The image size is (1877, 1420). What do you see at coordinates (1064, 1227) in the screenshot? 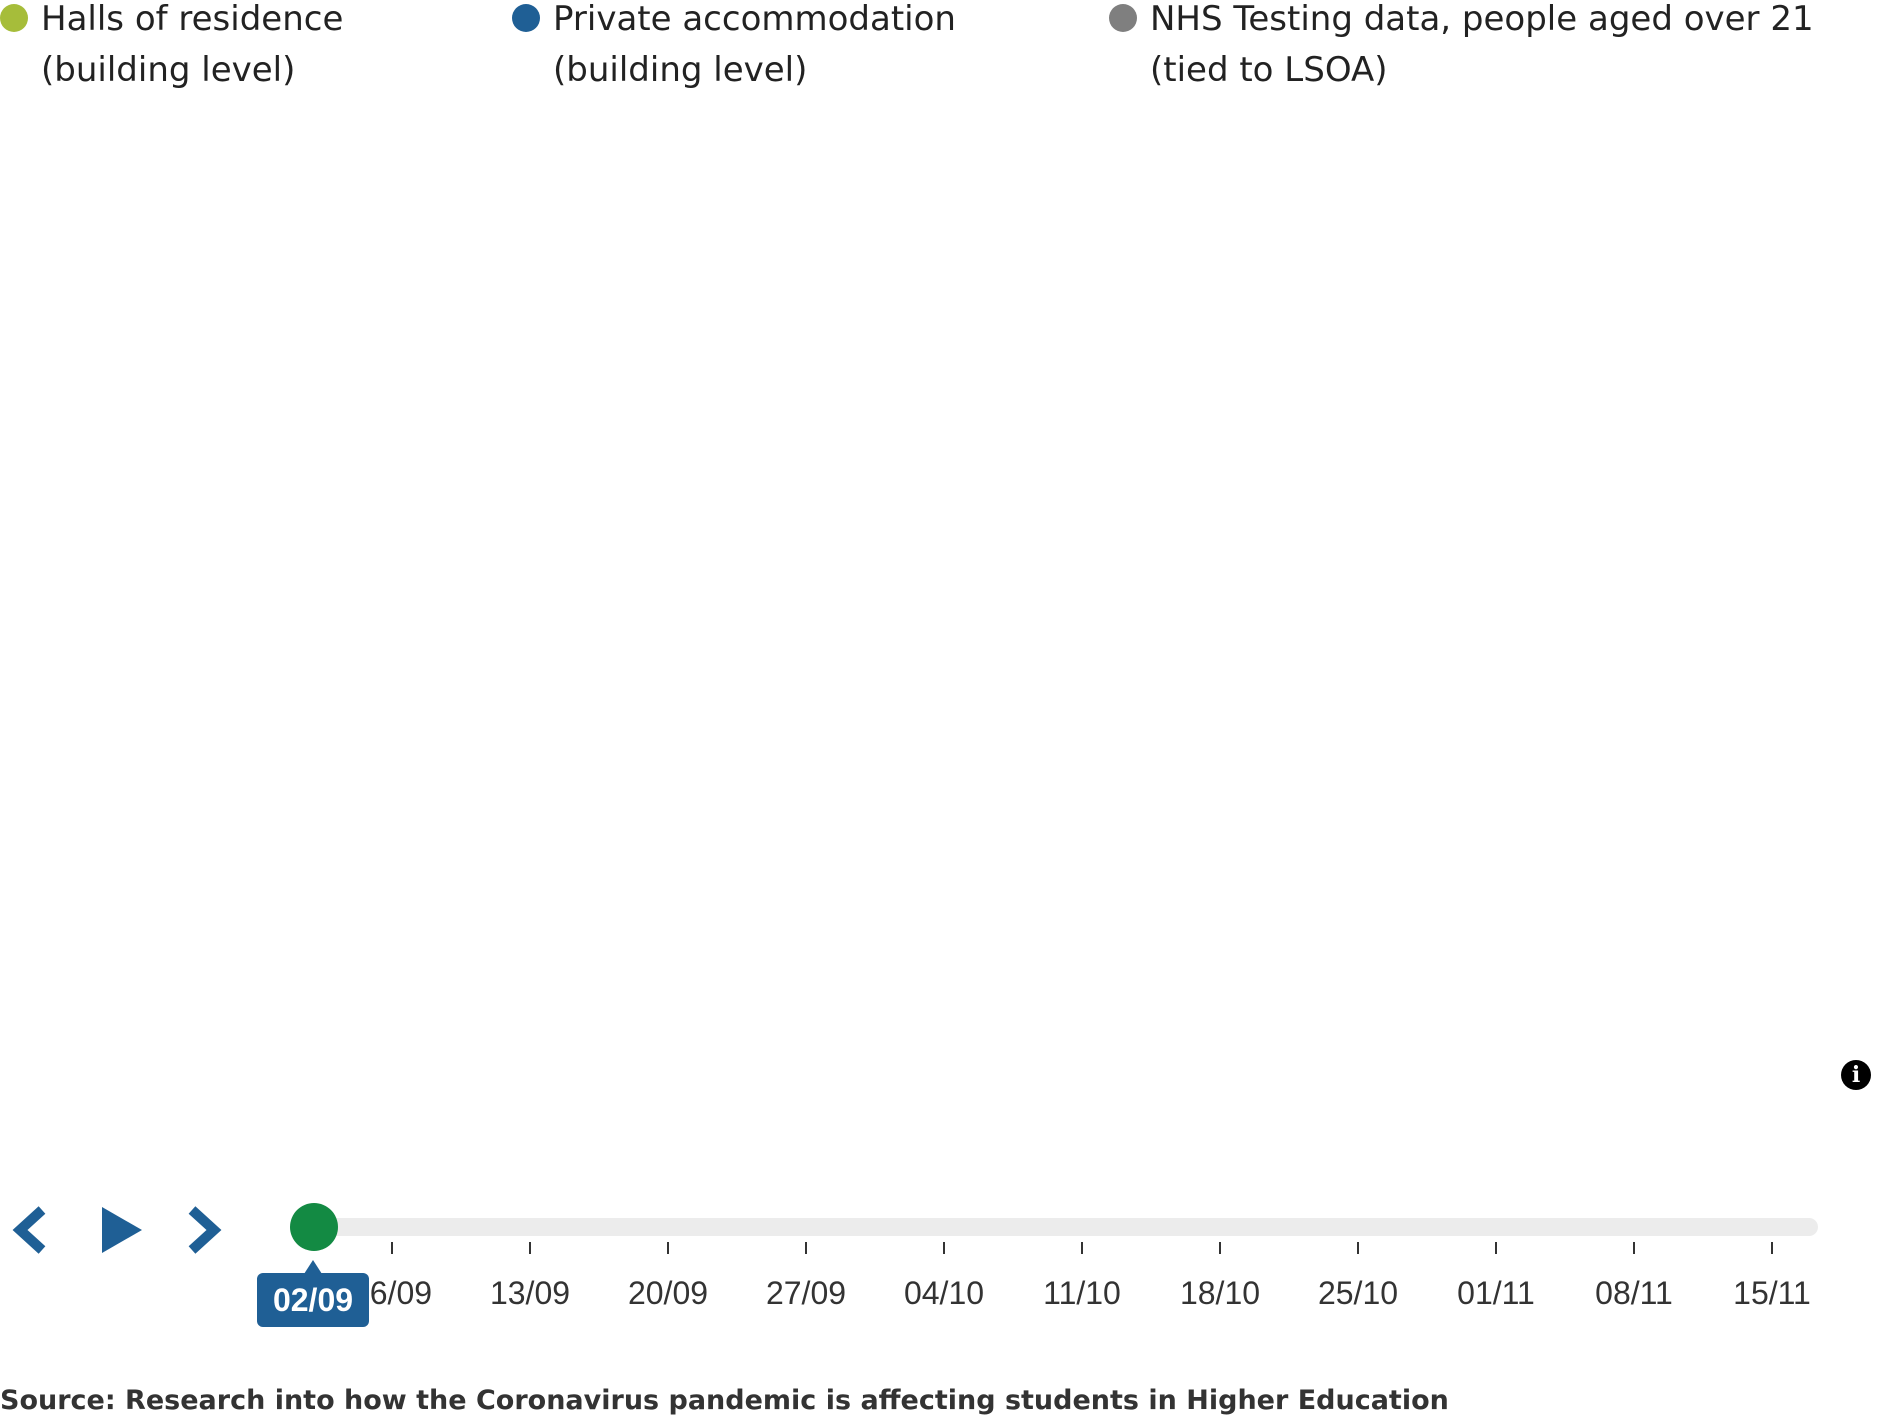
I see `slider-track` at bounding box center [1064, 1227].